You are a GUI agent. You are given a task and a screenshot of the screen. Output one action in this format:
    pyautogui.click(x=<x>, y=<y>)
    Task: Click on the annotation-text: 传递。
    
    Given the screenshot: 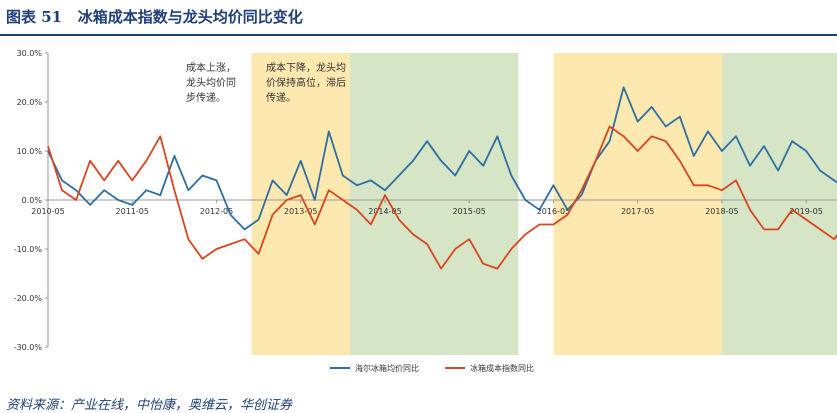 What is the action you would take?
    pyautogui.click(x=281, y=97)
    